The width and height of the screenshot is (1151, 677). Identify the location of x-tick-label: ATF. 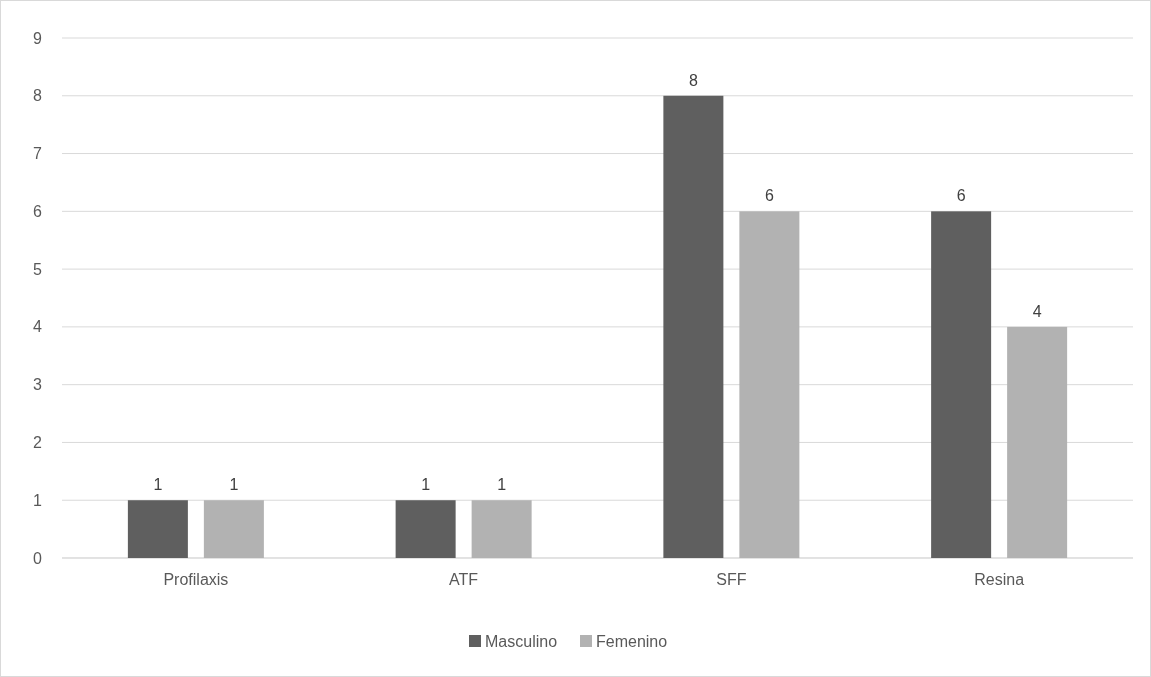
(464, 579).